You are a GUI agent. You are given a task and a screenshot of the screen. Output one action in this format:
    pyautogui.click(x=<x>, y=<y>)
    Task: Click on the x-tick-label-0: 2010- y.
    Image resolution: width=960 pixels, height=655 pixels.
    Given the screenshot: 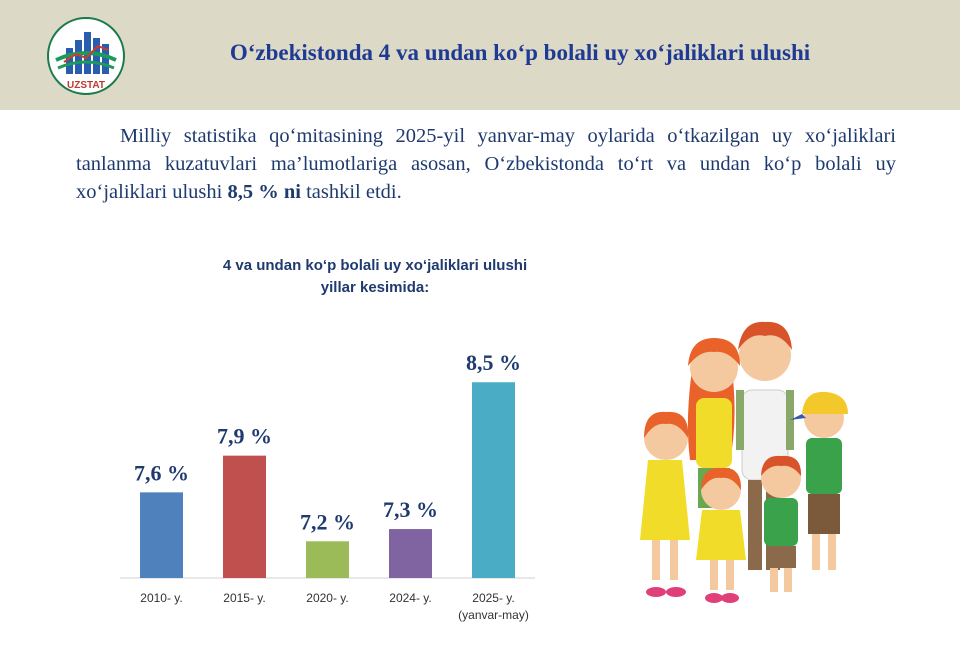 What is the action you would take?
    pyautogui.click(x=161, y=598)
    